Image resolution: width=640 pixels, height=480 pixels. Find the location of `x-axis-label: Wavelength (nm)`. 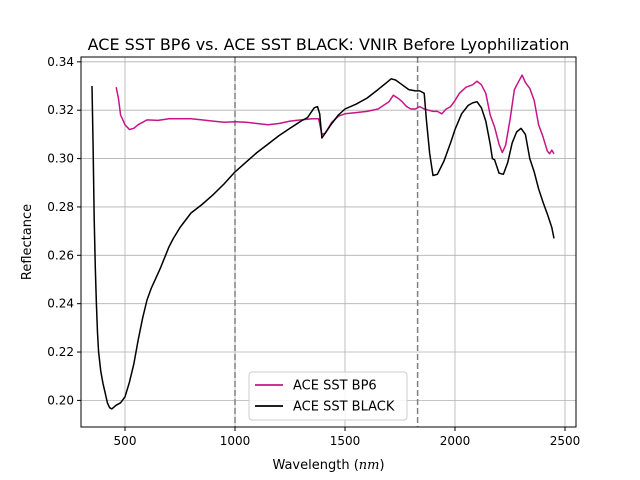

x-axis-label: Wavelength (nm) is located at coordinates (328, 465).